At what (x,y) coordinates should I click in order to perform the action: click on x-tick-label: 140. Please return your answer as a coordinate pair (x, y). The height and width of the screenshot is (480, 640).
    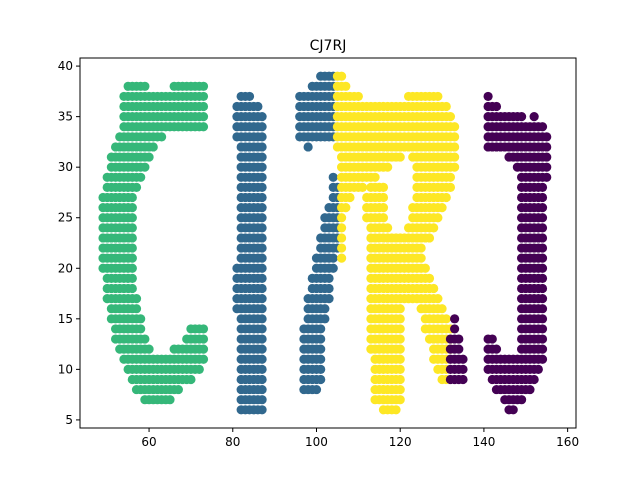
    Looking at the image, I should click on (483, 442).